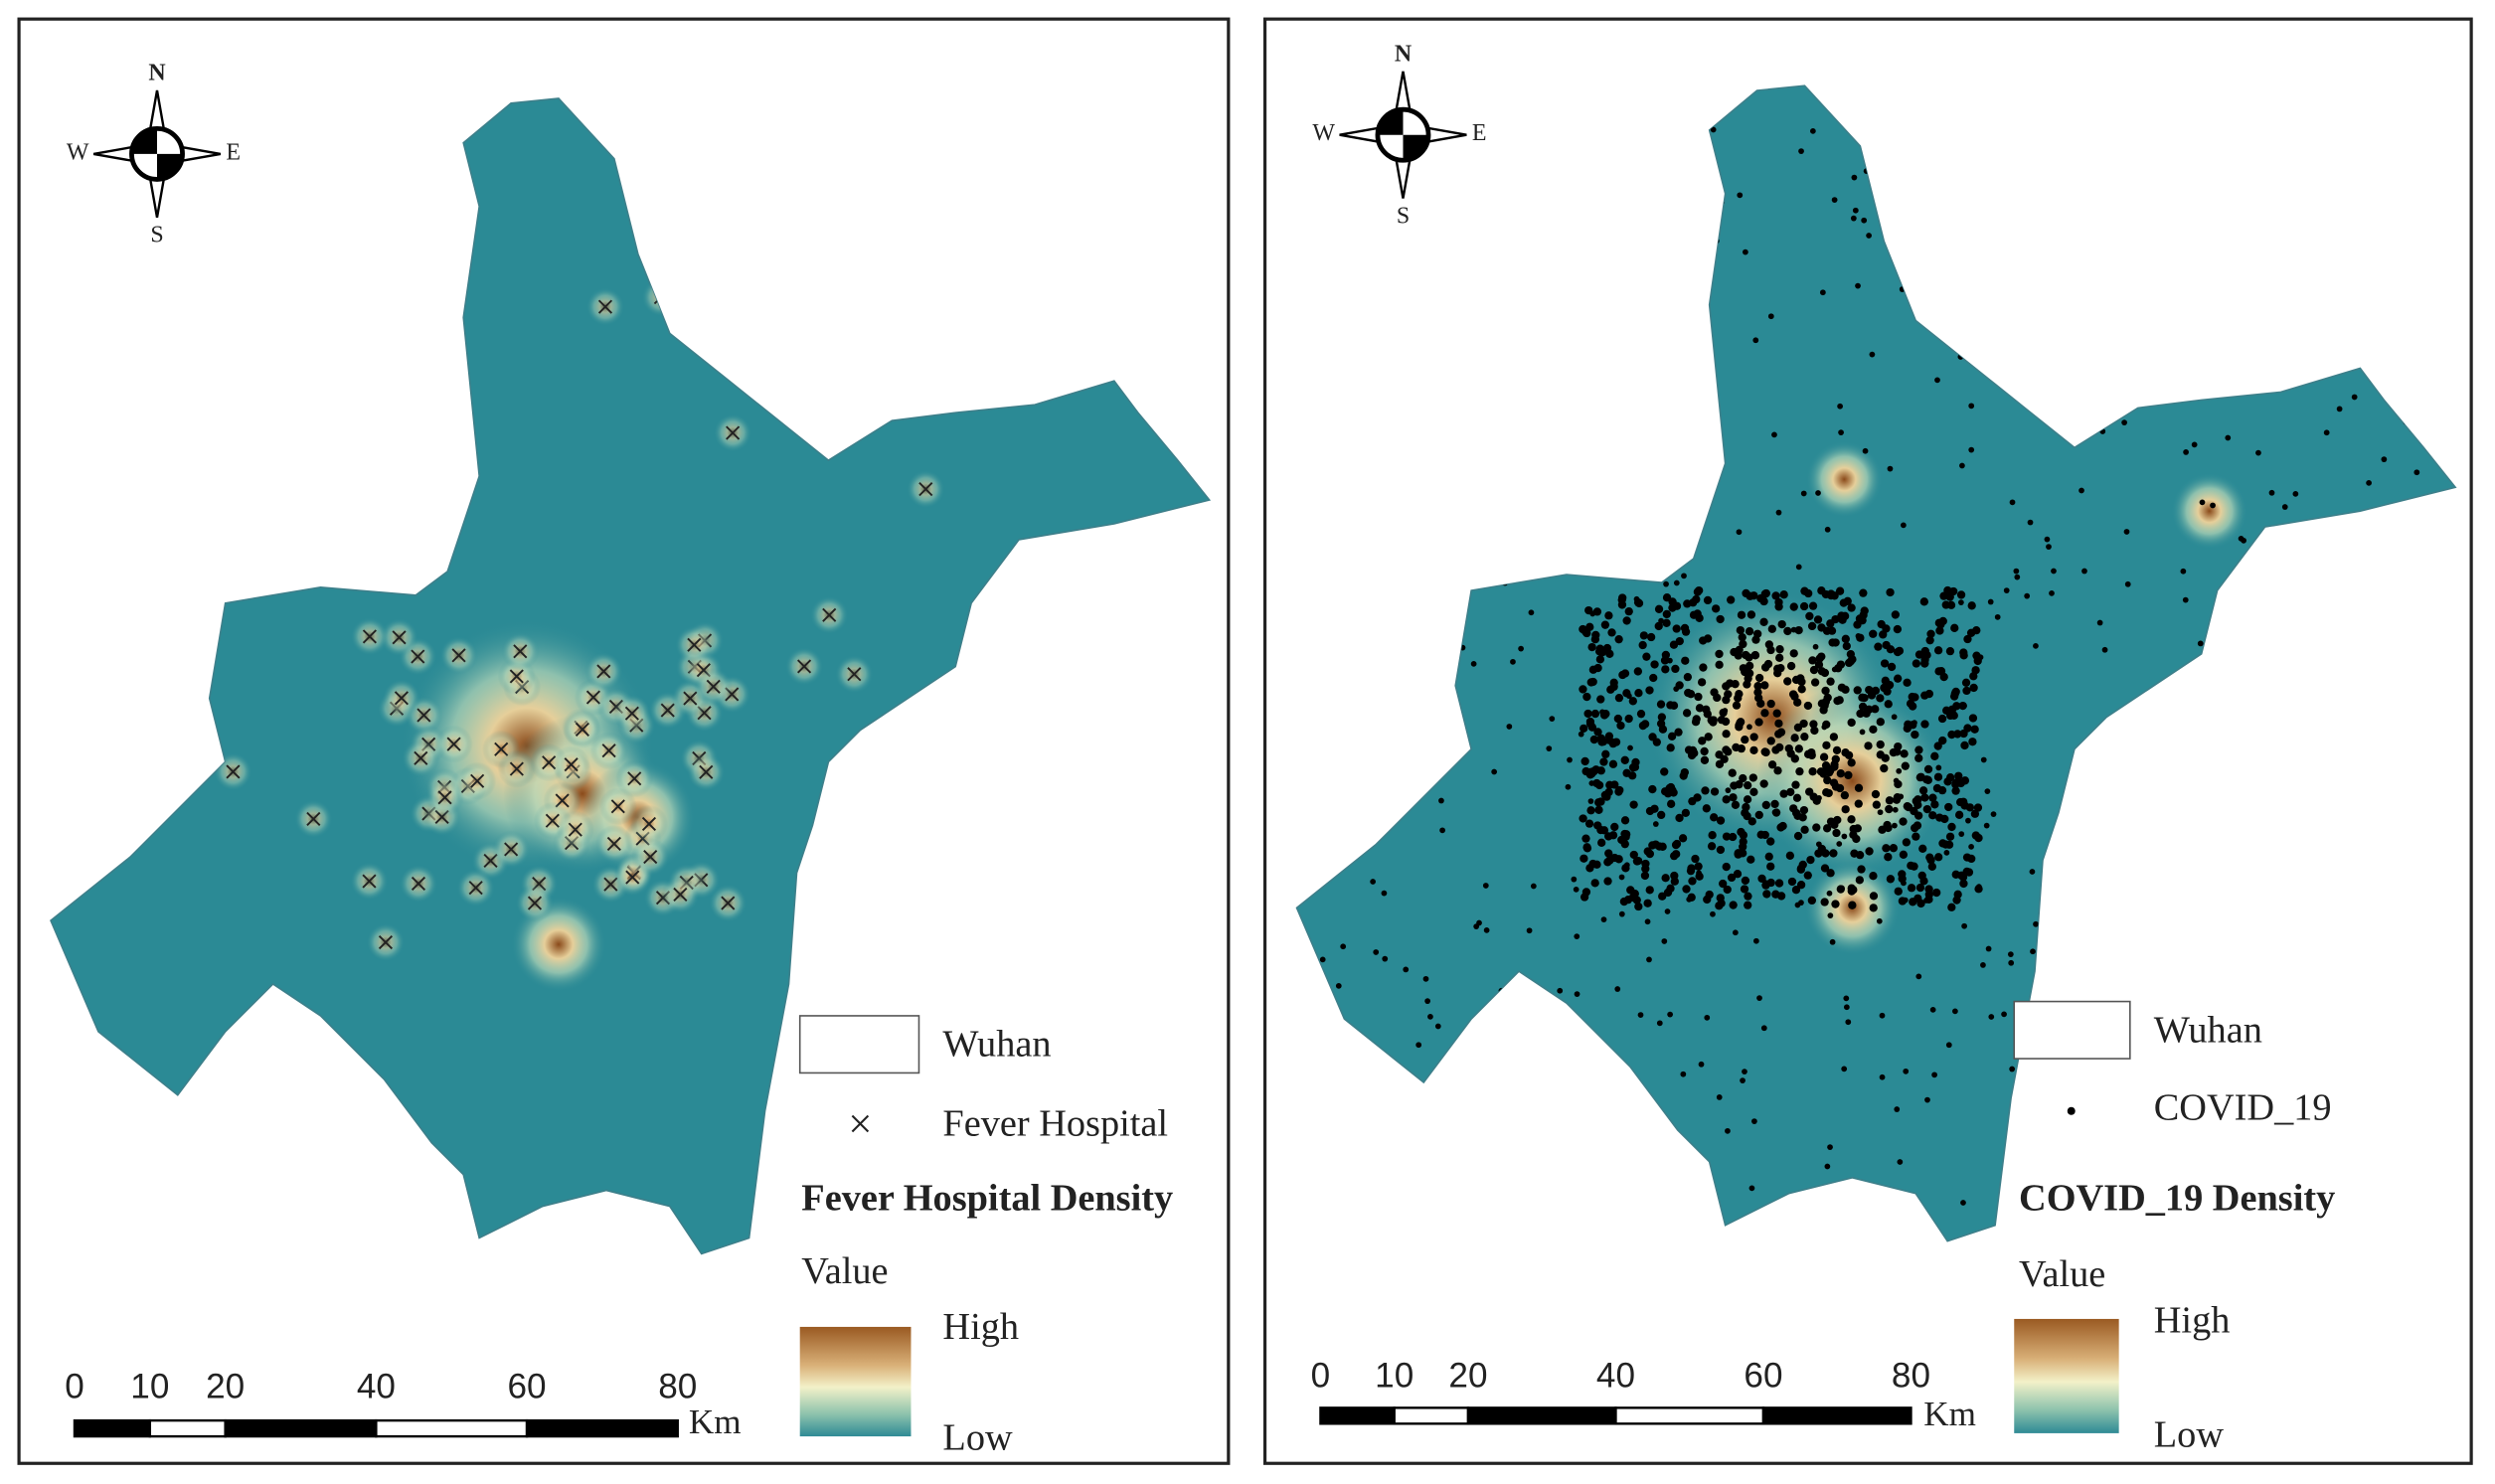 The height and width of the screenshot is (1484, 2495). What do you see at coordinates (2062, 1274) in the screenshot?
I see `legend-subtitle: Value` at bounding box center [2062, 1274].